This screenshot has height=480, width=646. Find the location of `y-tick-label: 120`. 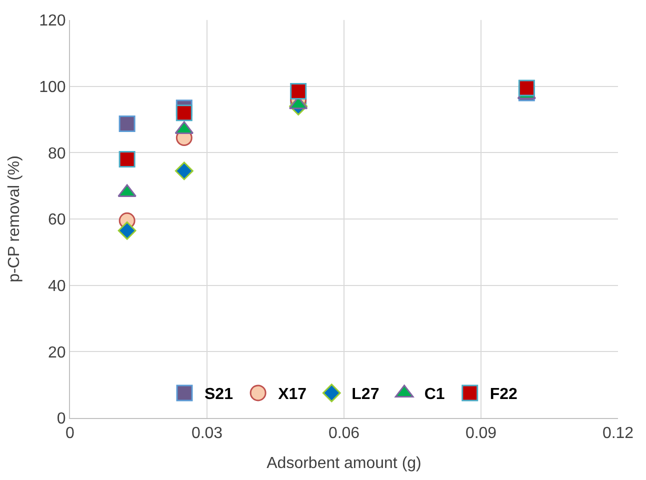

y-tick-label: 120 is located at coordinates (52, 21).